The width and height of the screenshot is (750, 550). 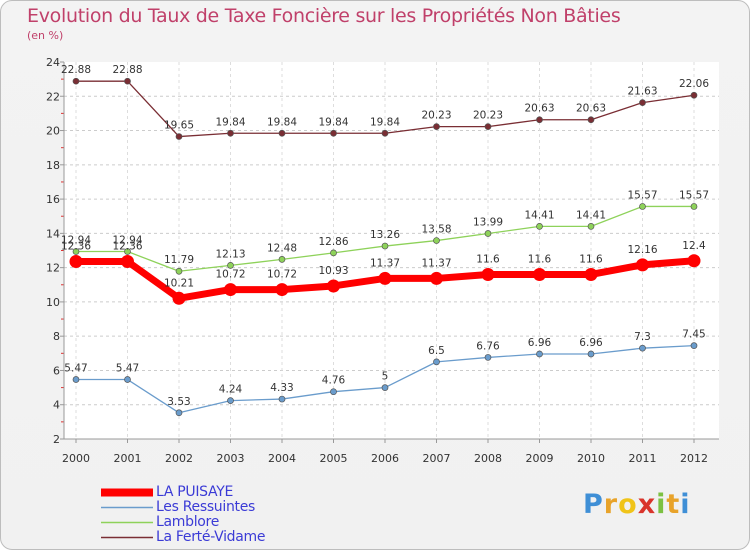 I want to click on y-tick-label: 8, so click(x=56, y=336).